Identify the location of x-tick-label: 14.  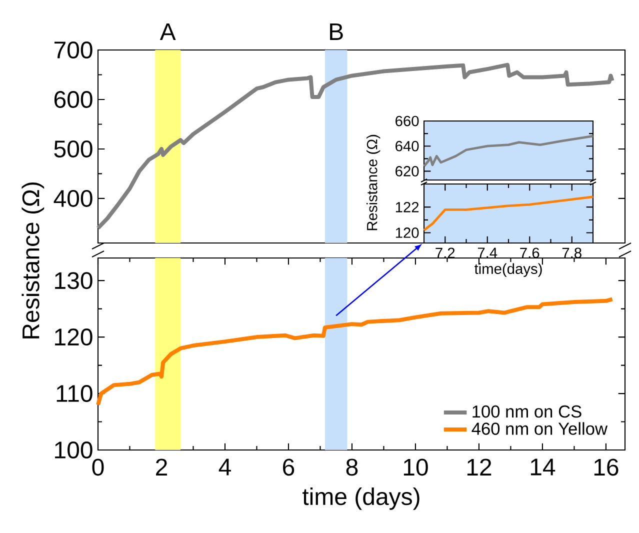
(543, 467).